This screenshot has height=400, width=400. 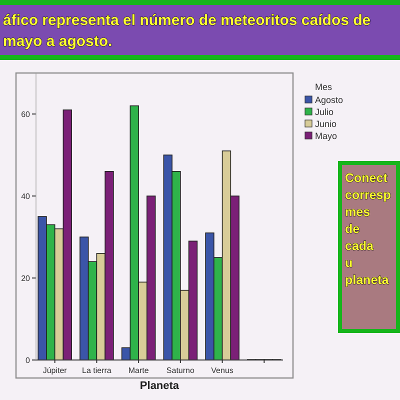 What do you see at coordinates (329, 100) in the screenshot?
I see `legend-label: Agosto` at bounding box center [329, 100].